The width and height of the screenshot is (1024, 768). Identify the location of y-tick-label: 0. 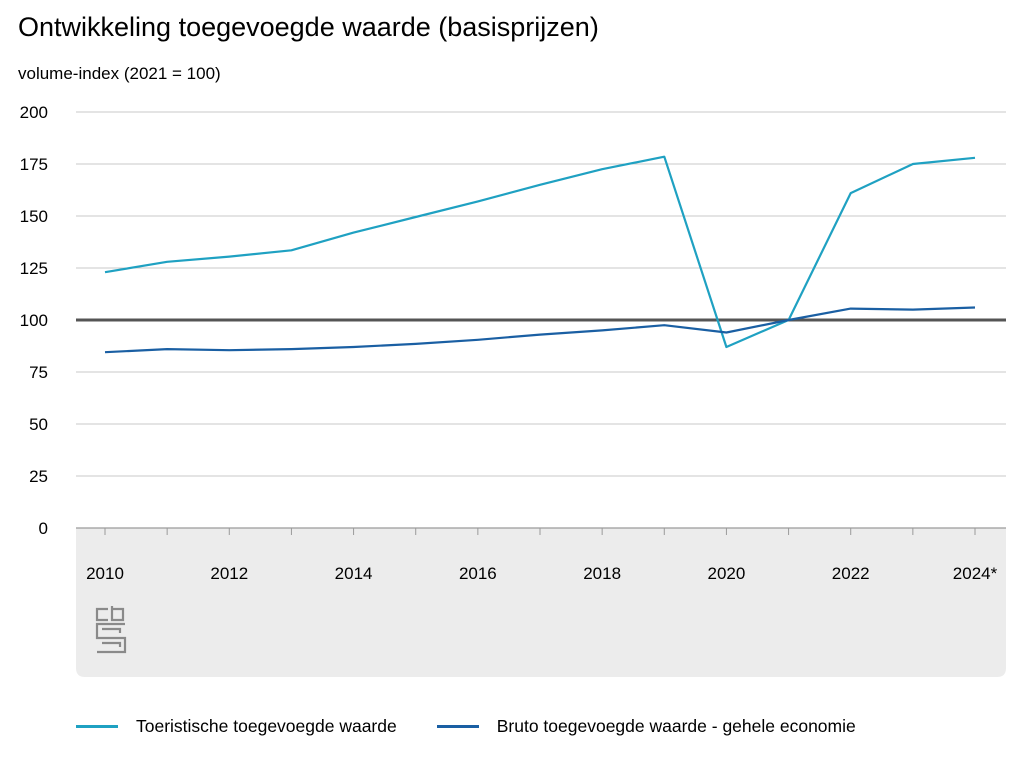
(43, 528).